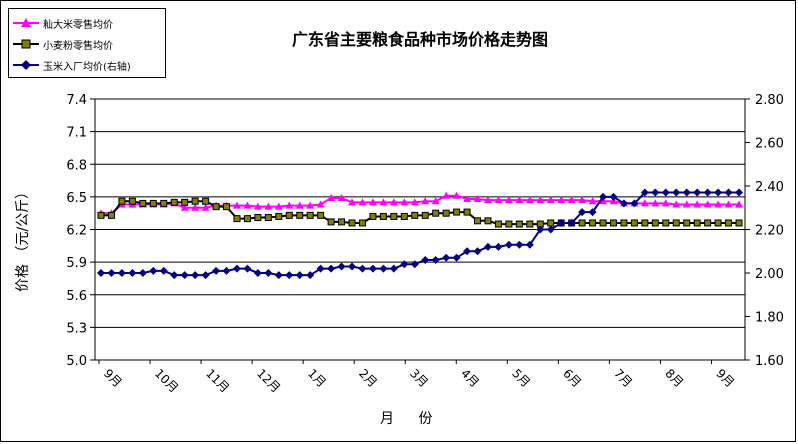 This screenshot has height=444, width=798. Describe the element at coordinates (470, 378) in the screenshot. I see `x-tick-label: 4月` at that location.